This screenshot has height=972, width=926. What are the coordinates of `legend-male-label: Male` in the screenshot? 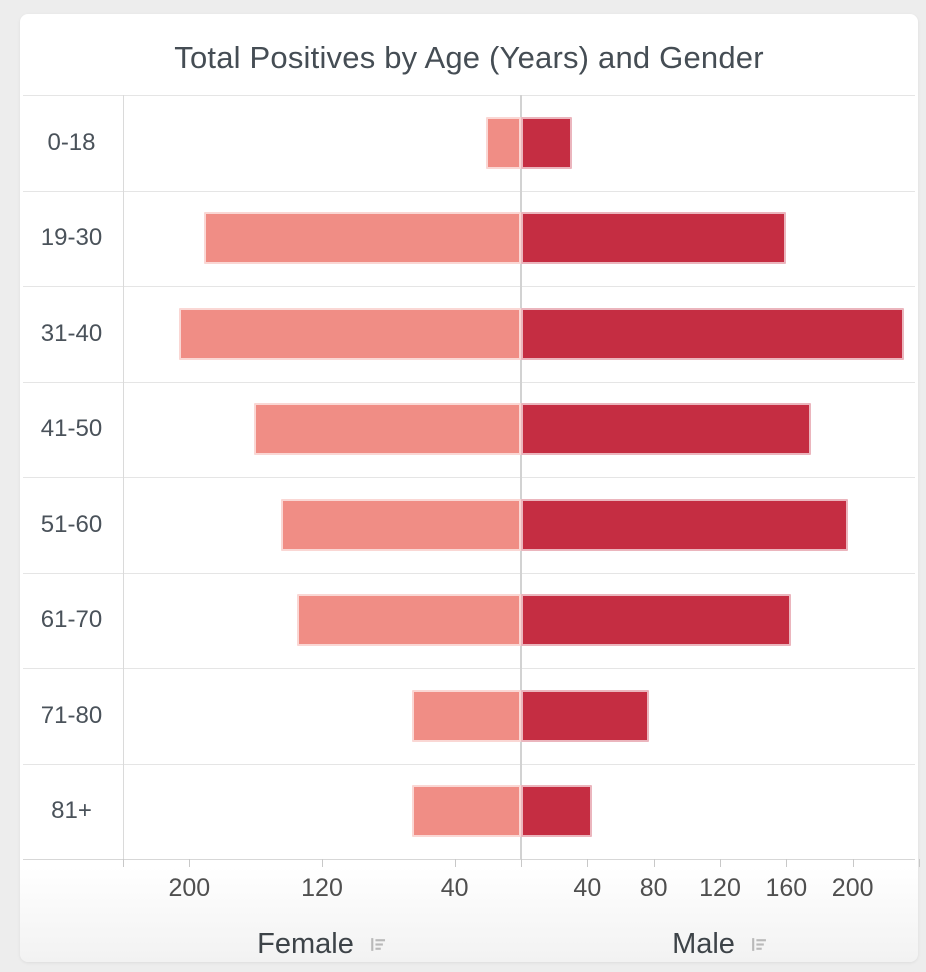 It's located at (703, 943).